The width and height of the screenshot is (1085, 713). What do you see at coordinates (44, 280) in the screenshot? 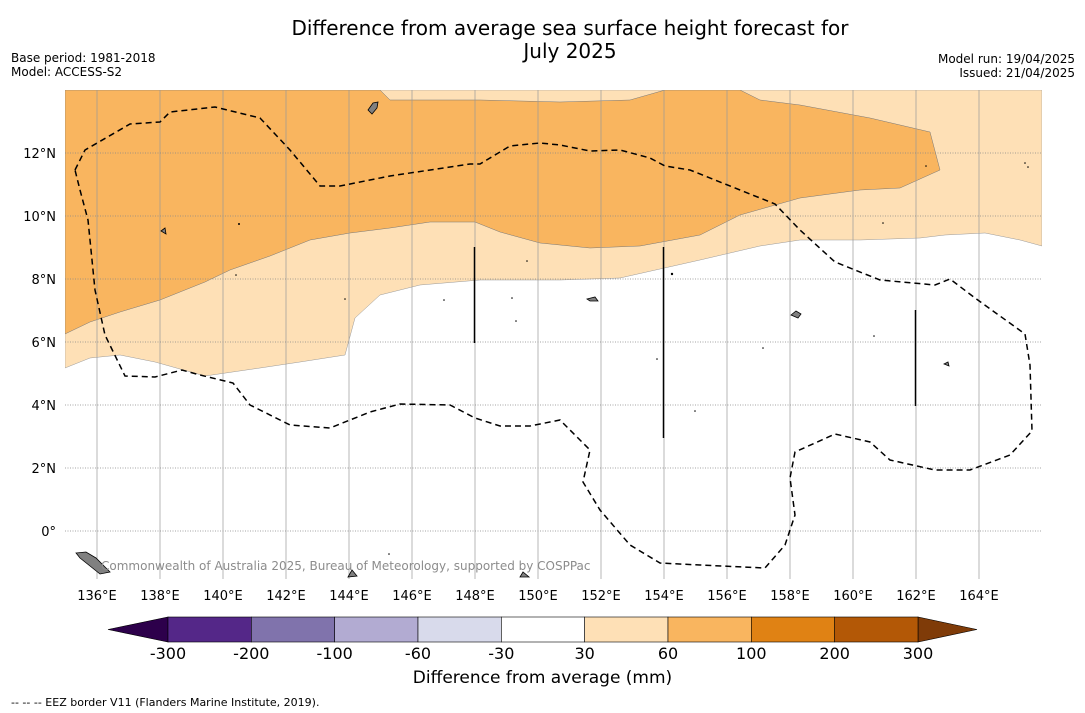
I see `latitude-tick-label: 8°N` at bounding box center [44, 280].